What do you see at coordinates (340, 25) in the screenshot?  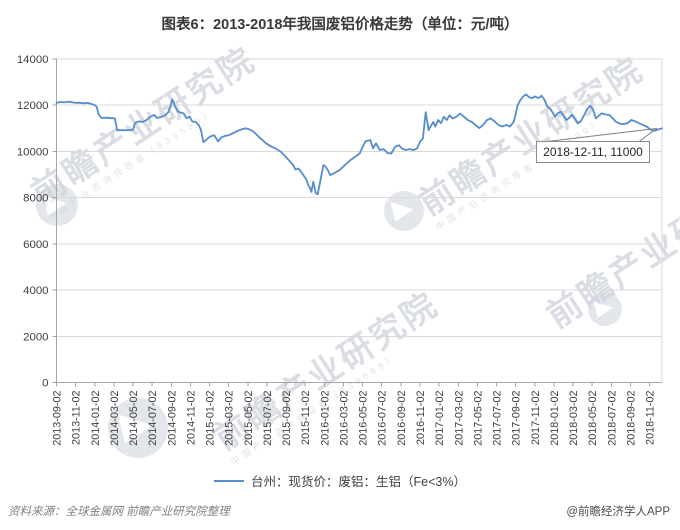 I see `chart-title: 图表6：2013-2018年我国废铝价格走势（单位：元/吨）` at bounding box center [340, 25].